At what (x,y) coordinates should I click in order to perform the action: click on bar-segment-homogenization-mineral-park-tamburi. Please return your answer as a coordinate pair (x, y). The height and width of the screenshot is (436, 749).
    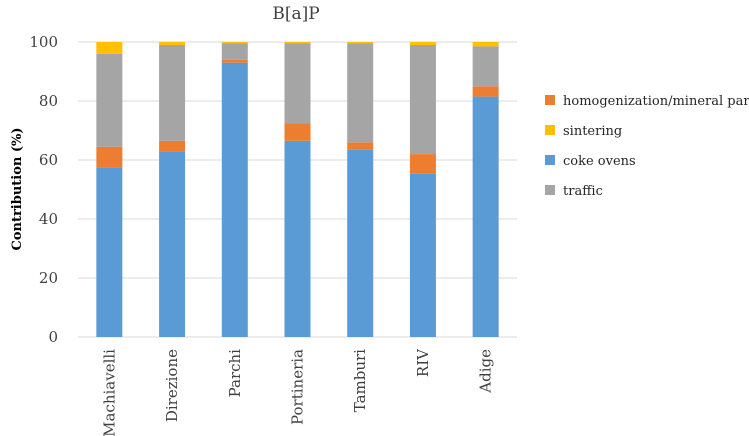
    Looking at the image, I should click on (360, 146).